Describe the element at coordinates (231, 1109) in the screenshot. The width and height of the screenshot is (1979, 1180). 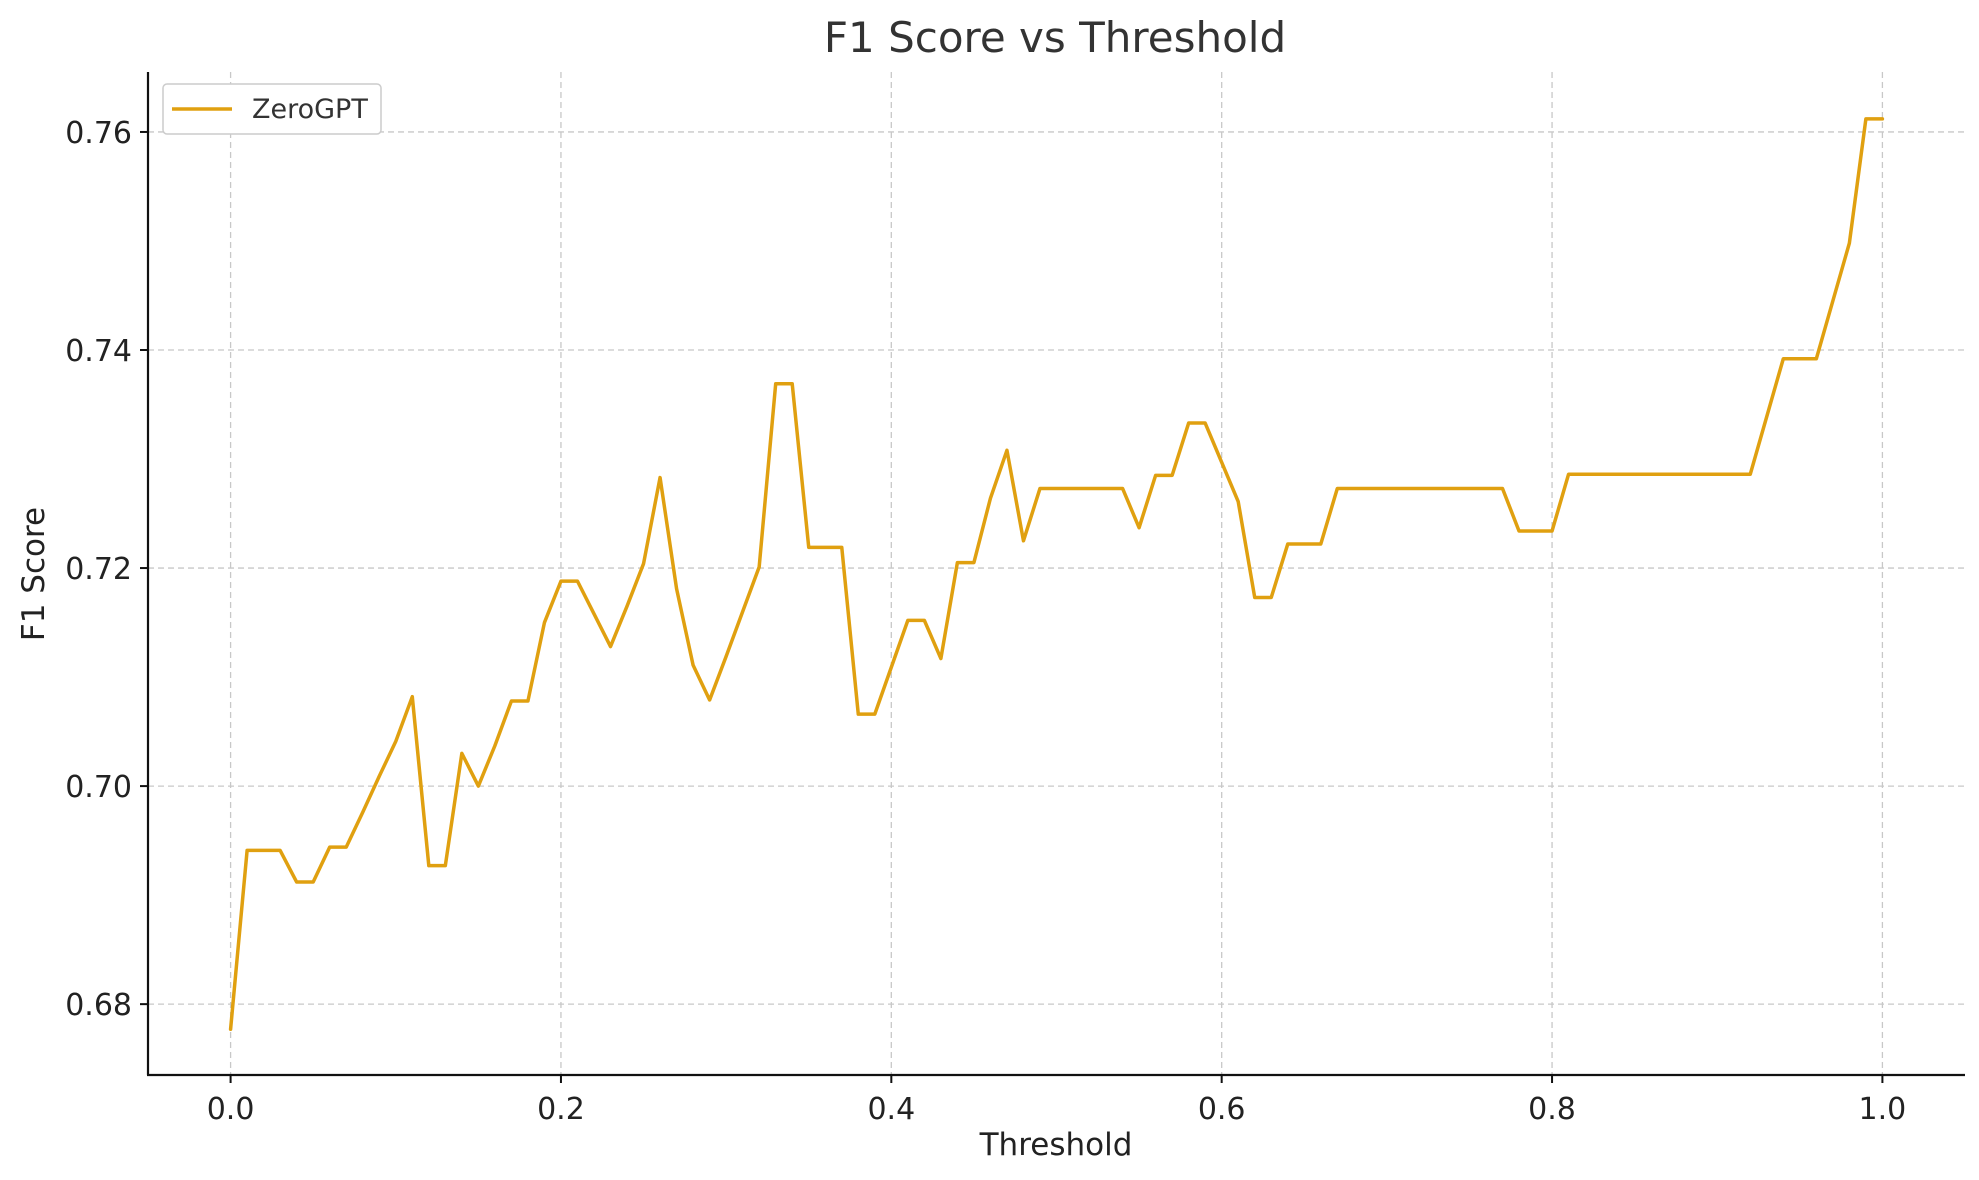
I see `x-tick-label: 0.0` at that location.